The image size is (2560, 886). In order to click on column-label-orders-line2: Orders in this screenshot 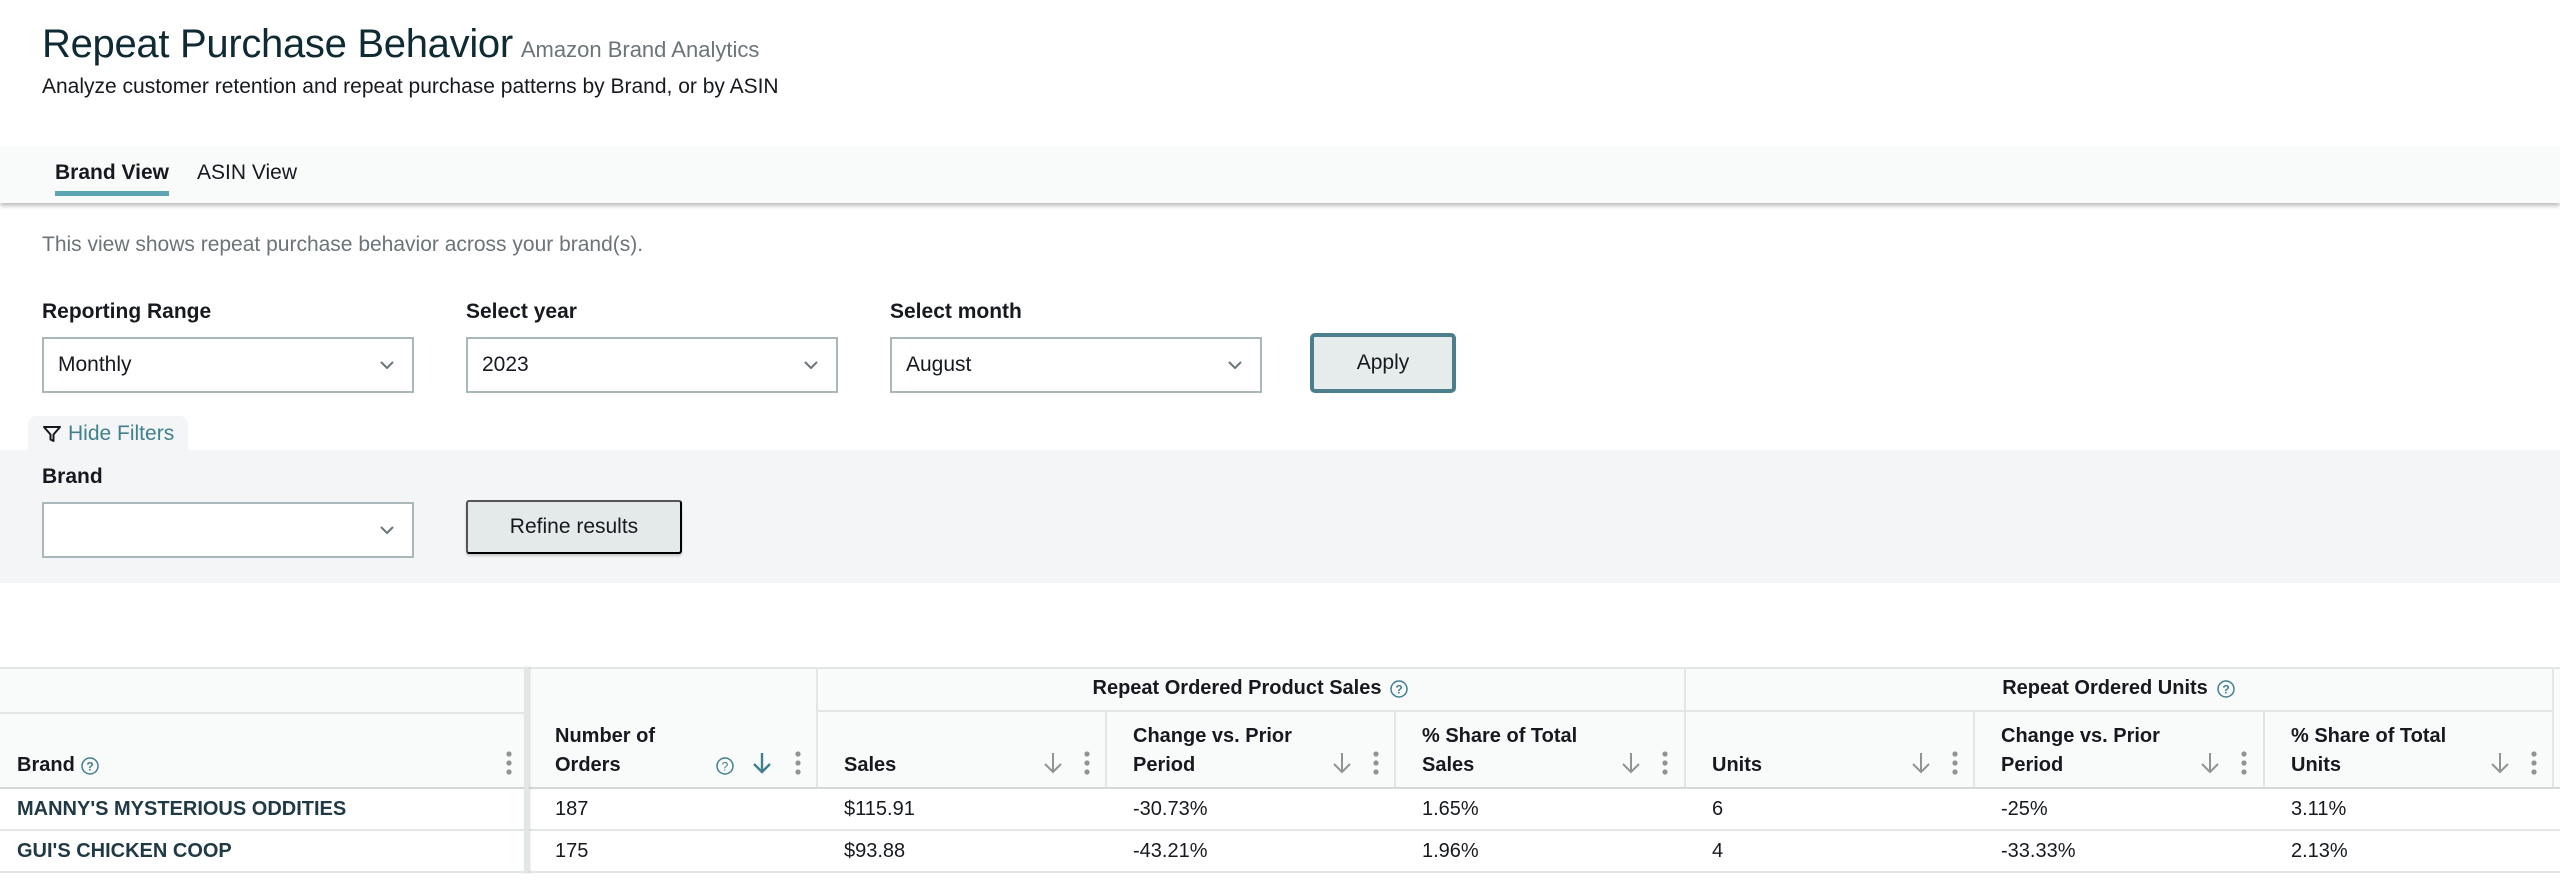, I will do `click(588, 765)`.